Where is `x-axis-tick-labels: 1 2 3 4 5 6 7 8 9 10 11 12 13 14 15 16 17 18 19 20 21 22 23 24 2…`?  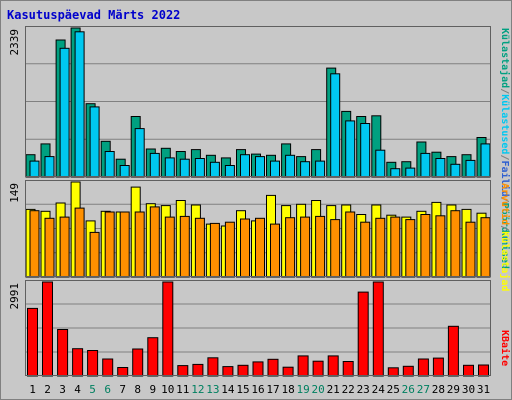 x-axis-tick-labels: 1 2 3 4 5 6 7 8 9 10 11 12 13 14 15 16 17 18 19 20 21 22 23 24 2… is located at coordinates (259, 389).